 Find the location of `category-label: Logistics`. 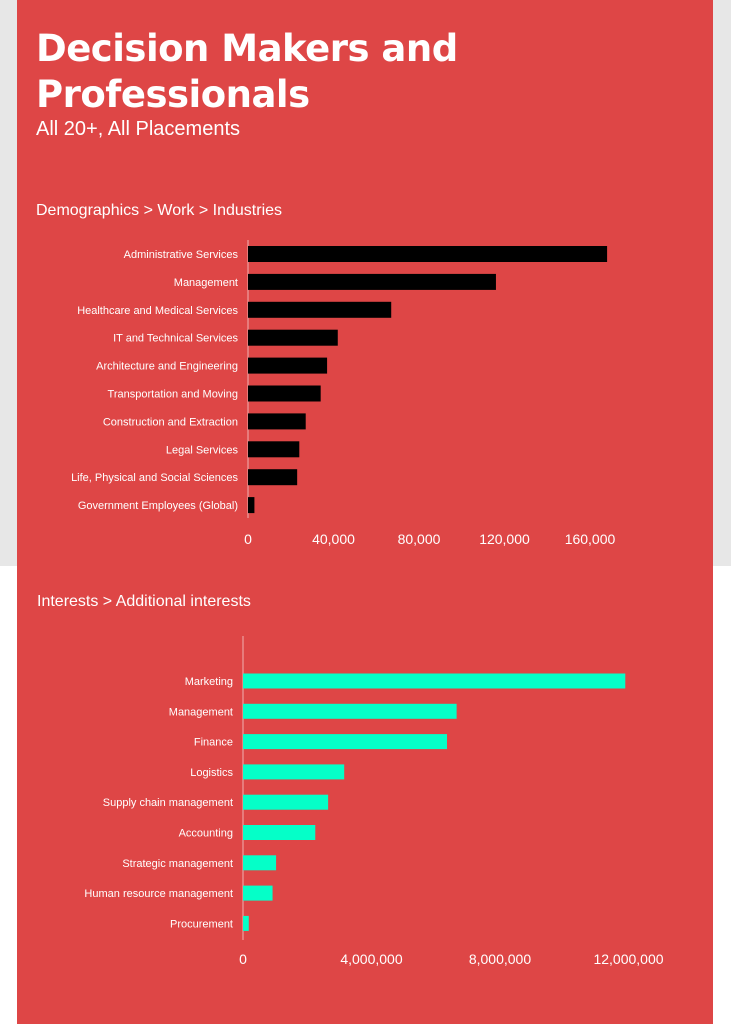

category-label: Logistics is located at coordinates (211, 773).